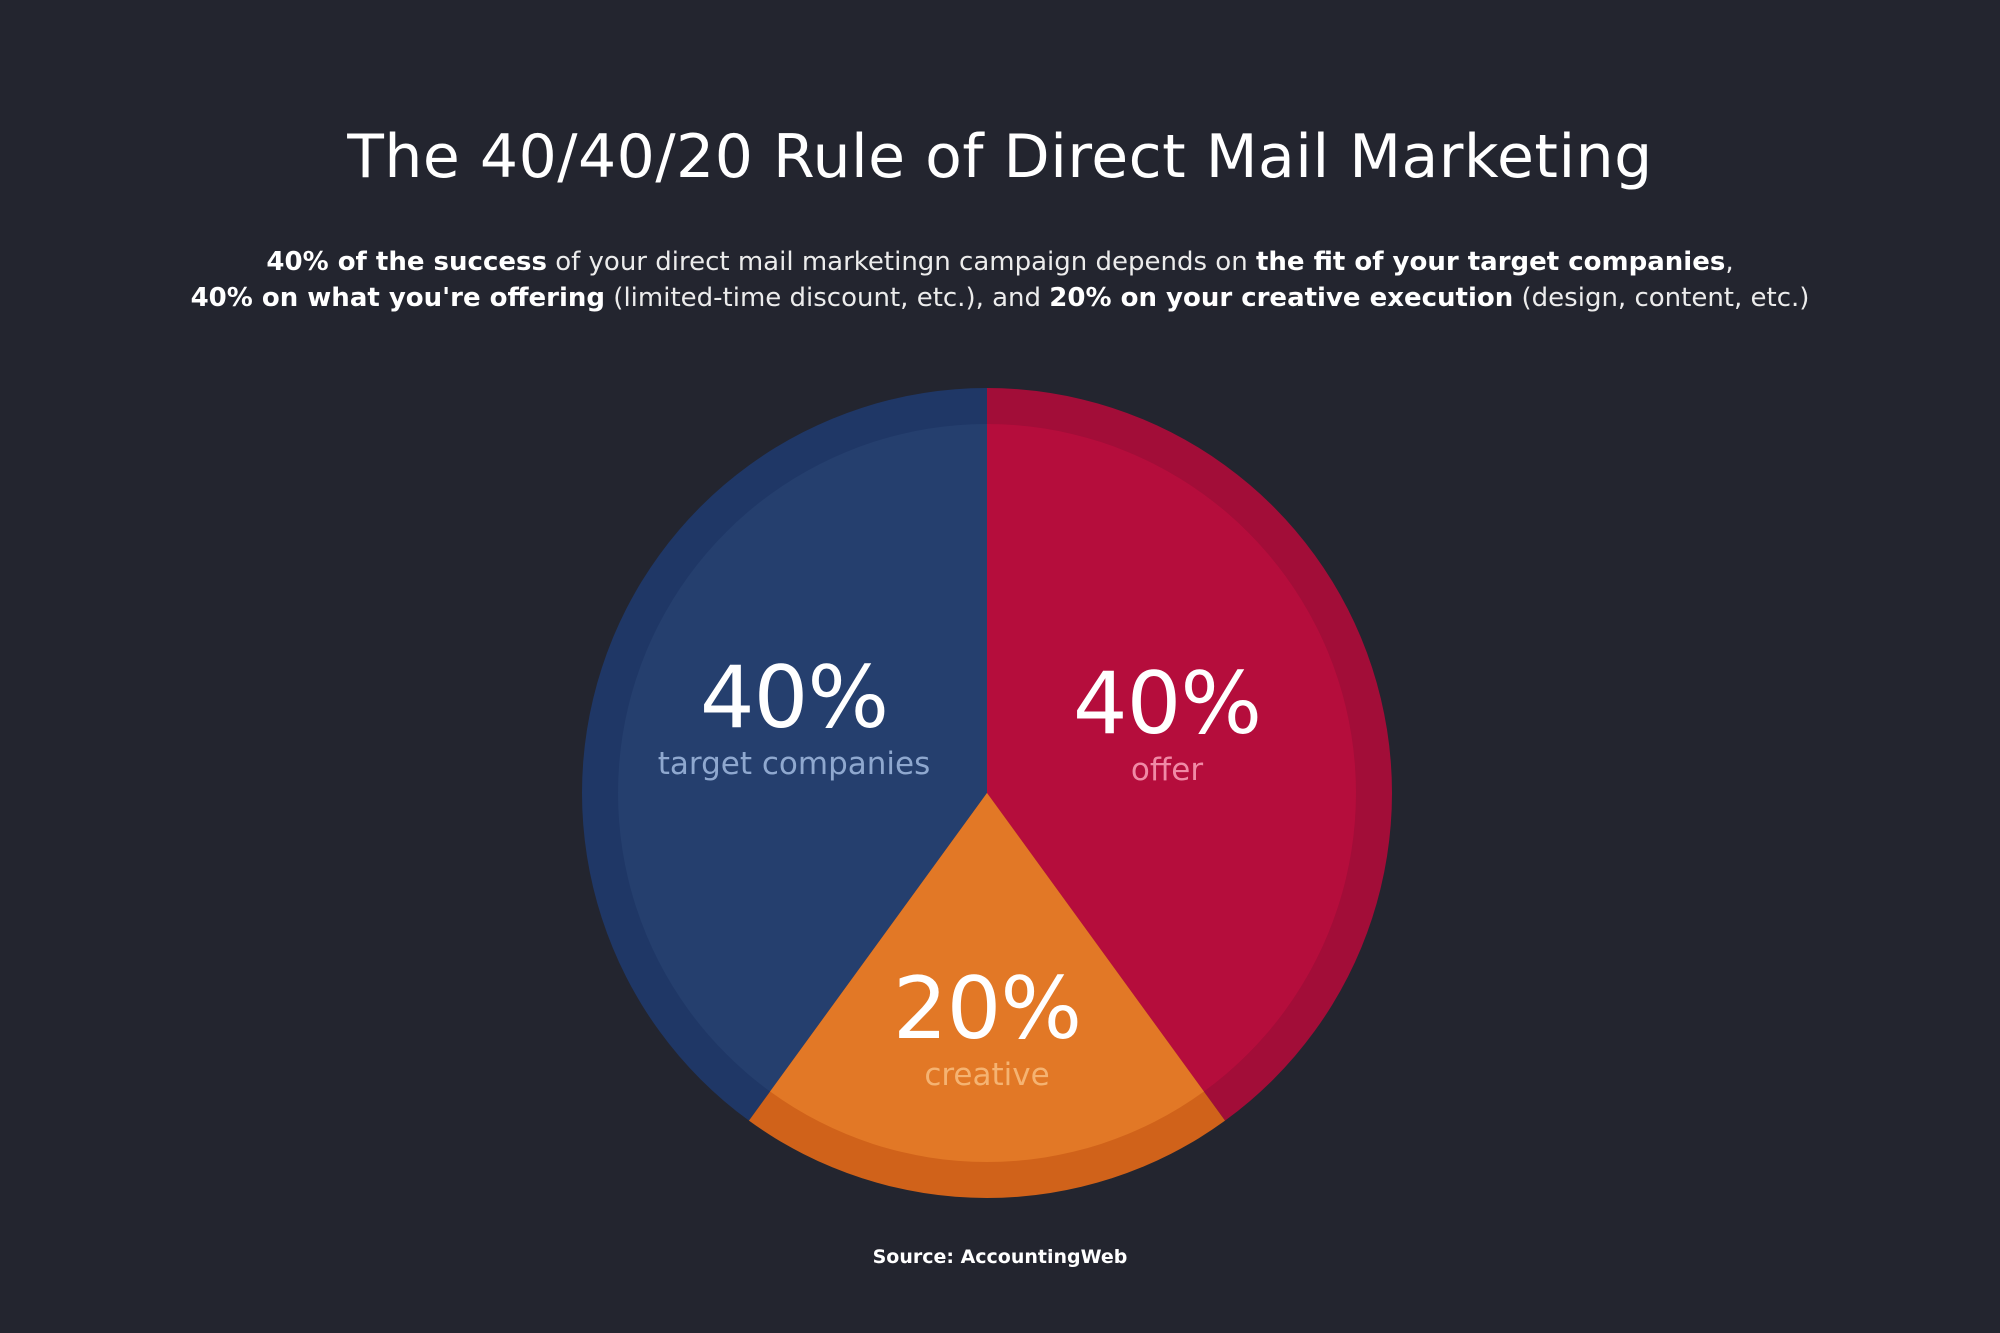 This screenshot has width=2000, height=1333. I want to click on slice-creative, so click(987, 995).